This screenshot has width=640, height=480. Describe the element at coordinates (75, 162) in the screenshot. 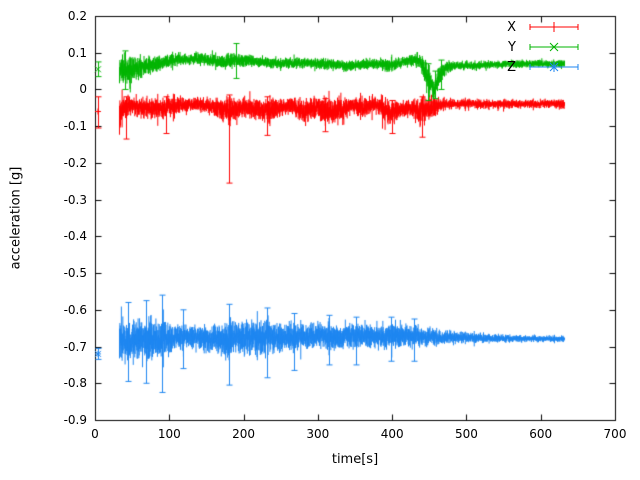

I see `y-tick-label: -0.2` at that location.